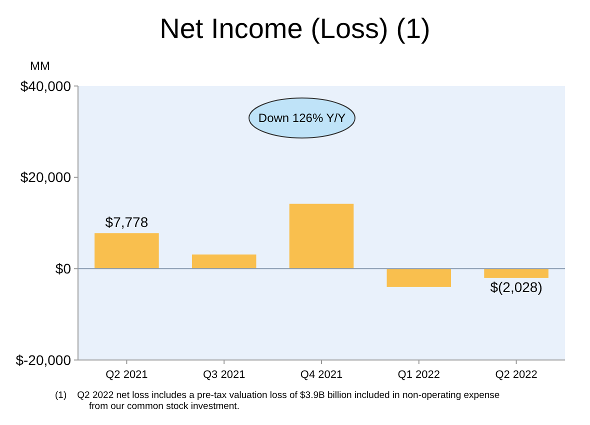 Image resolution: width=590 pixels, height=425 pixels. What do you see at coordinates (321, 375) in the screenshot?
I see `x-tick-label: Q4 2021` at bounding box center [321, 375].